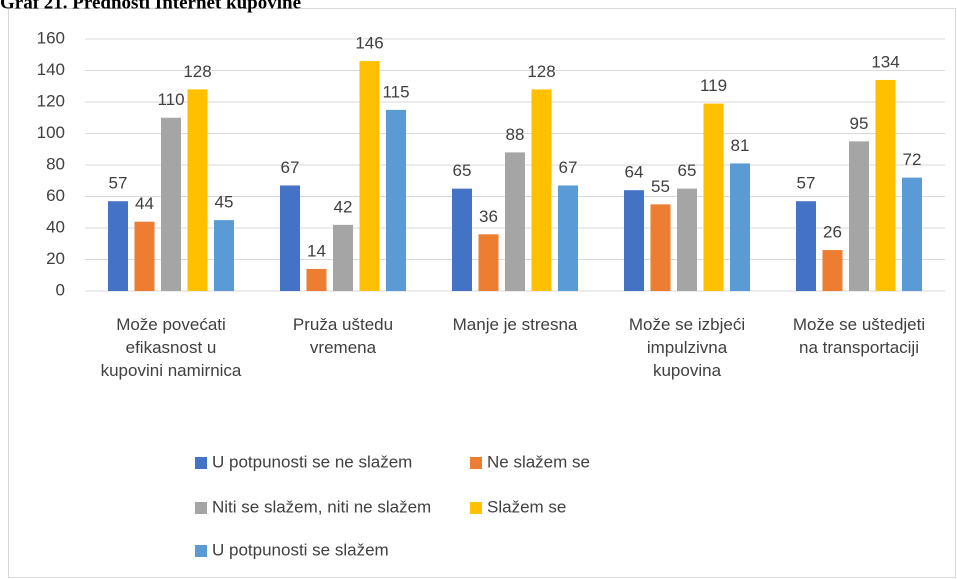 The width and height of the screenshot is (957, 579). Describe the element at coordinates (859, 123) in the screenshot. I see `data-label: 95` at that location.